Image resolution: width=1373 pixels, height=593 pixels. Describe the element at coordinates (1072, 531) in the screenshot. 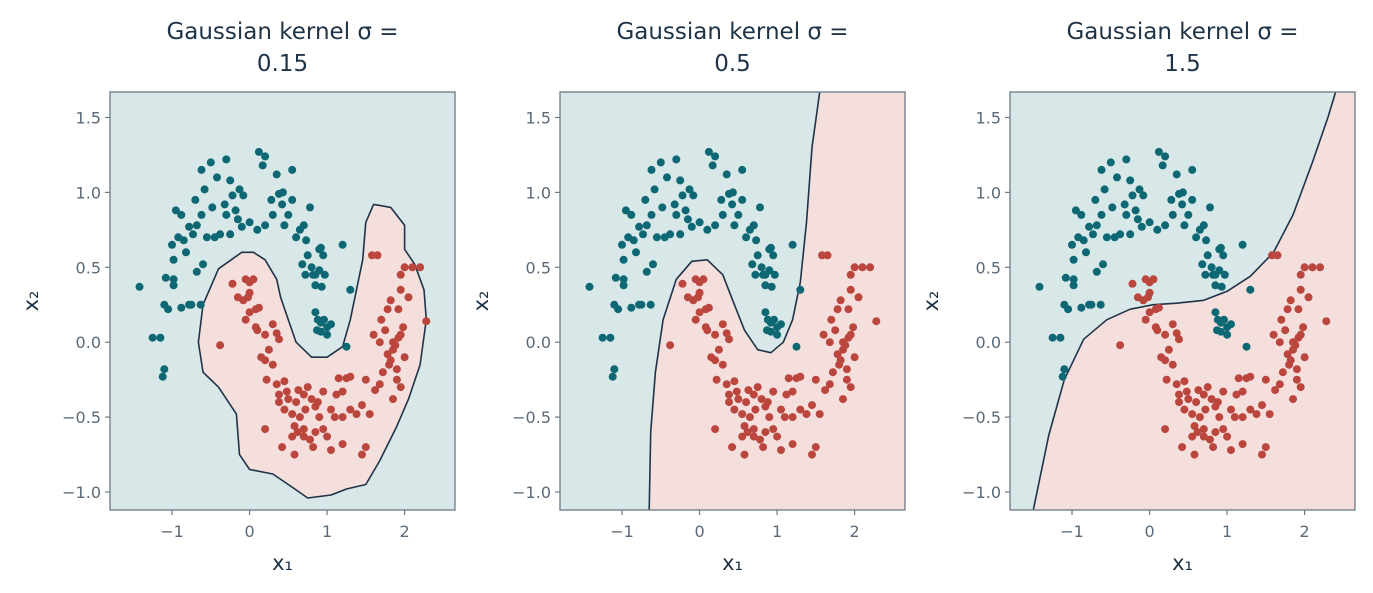

I see `x-tick-label: −1` at that location.